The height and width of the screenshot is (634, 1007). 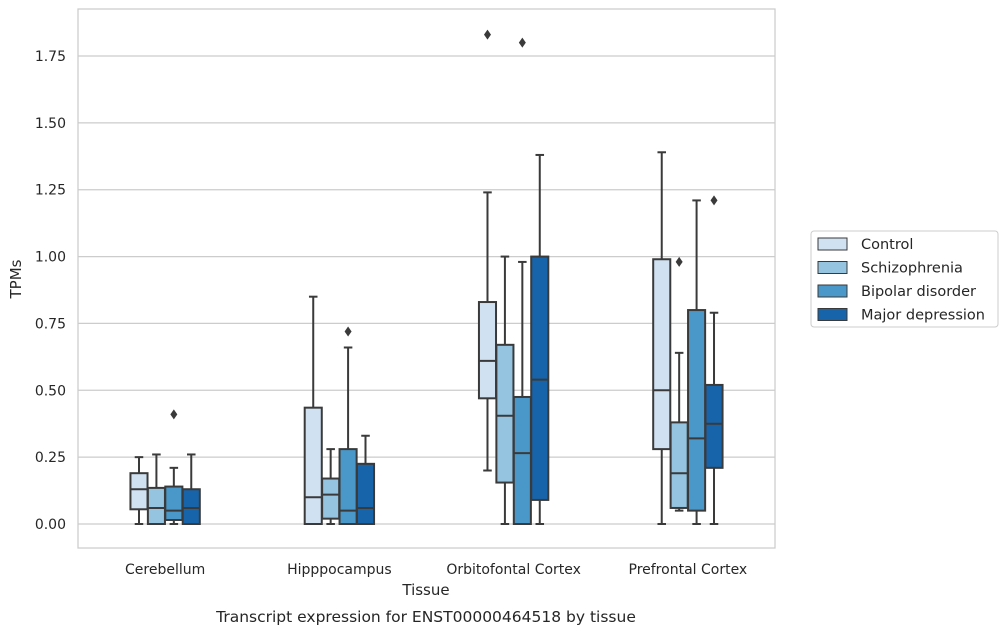 I want to click on x-tick-label: Cerebellum, so click(x=165, y=570).